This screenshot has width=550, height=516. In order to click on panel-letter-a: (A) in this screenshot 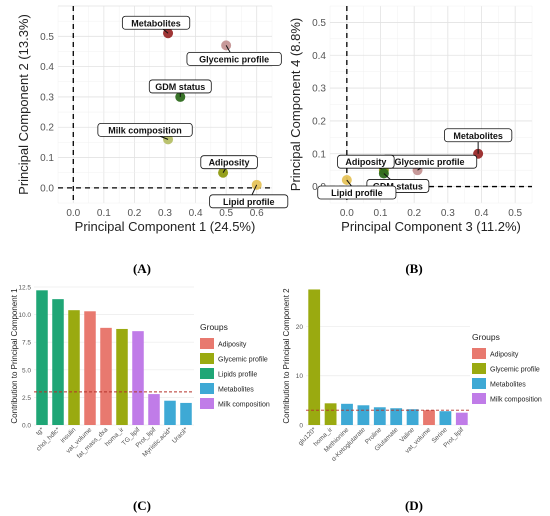, I will do `click(142, 268)`.